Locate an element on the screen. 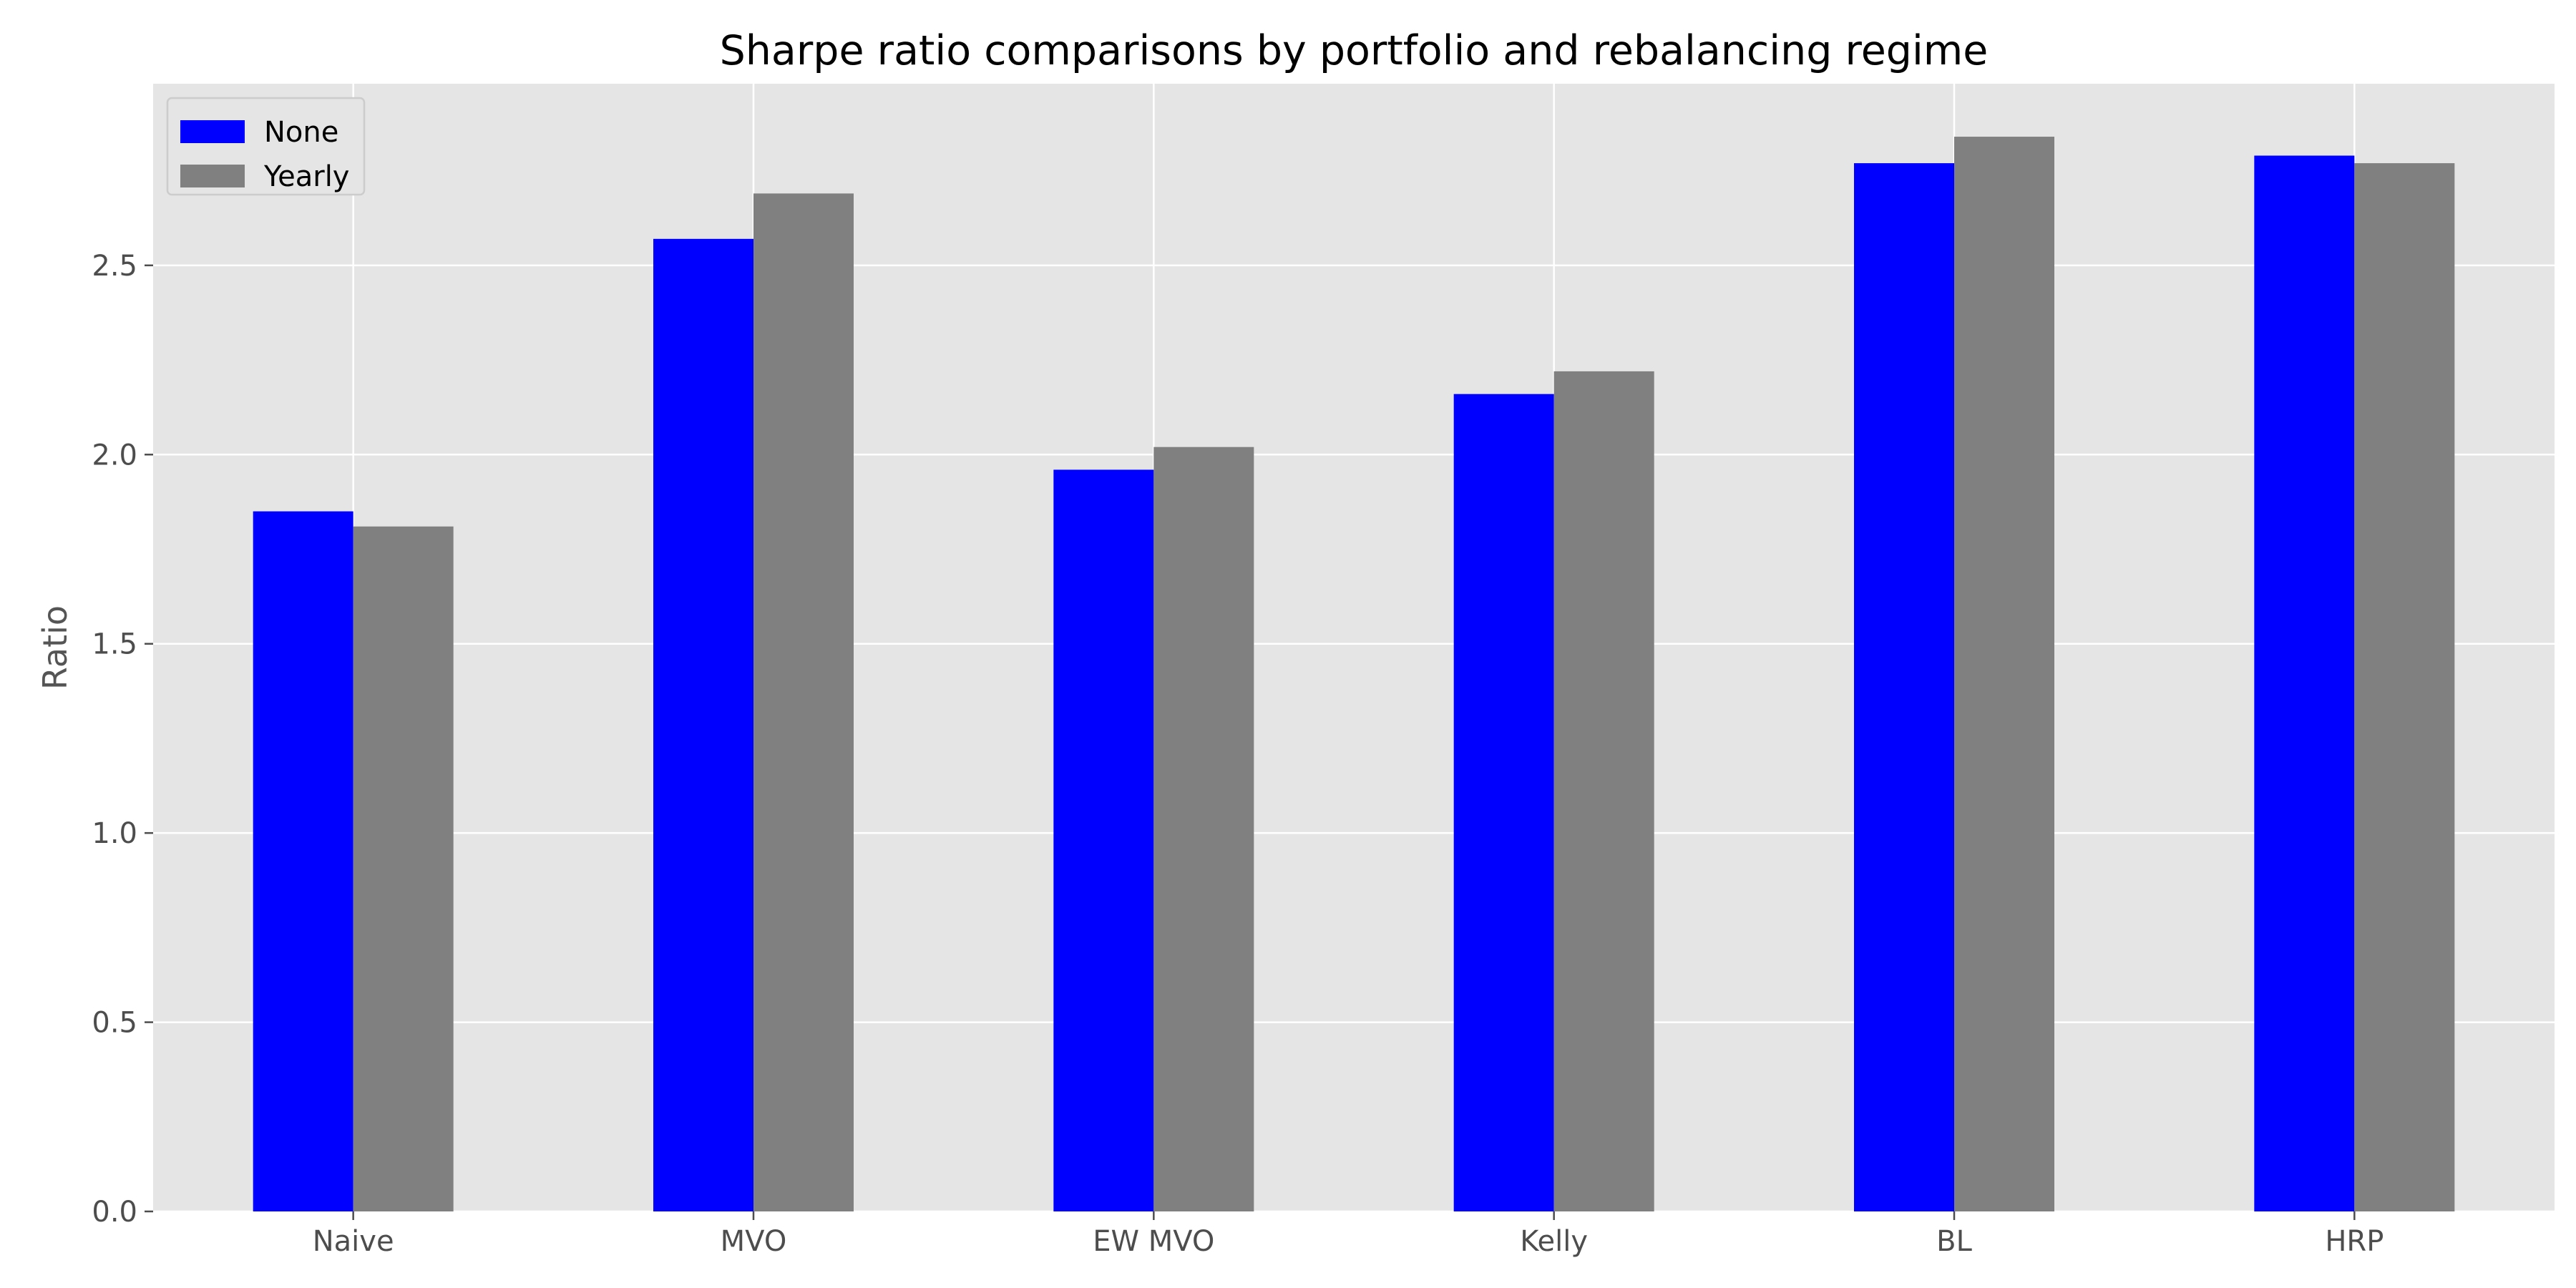 The image size is (2576, 1288). y-axis-ticks: 0.0 0.5 1.0 1.5 2.0 2.5 is located at coordinates (122, 739).